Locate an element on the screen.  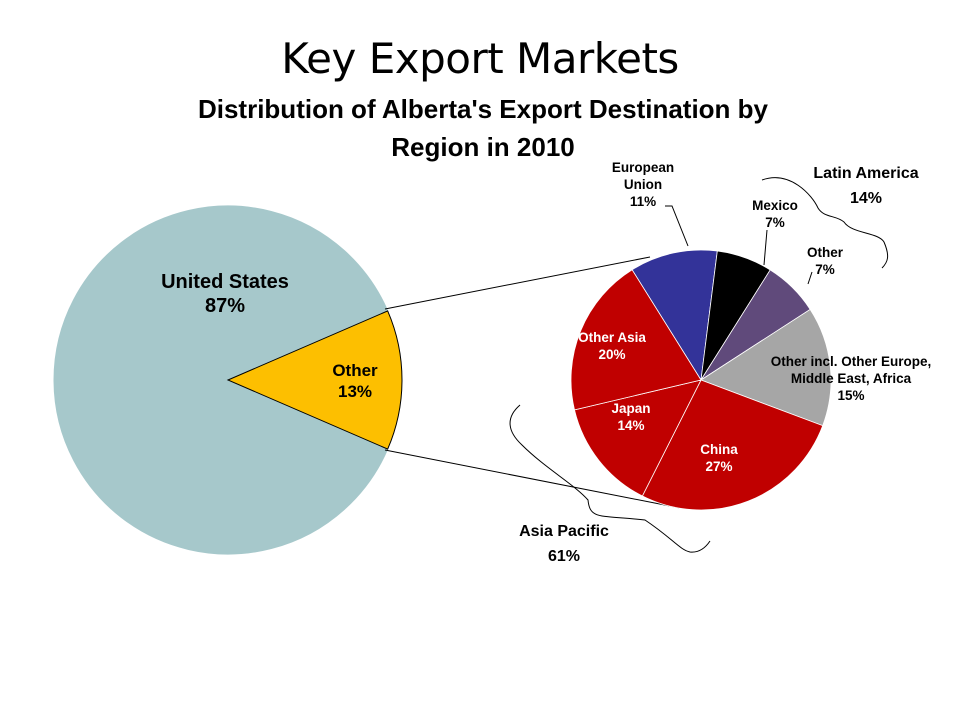
breakdown-label-other-incl-other-europe-middle-east-africa-line-2: Middle East, Africa is located at coordinates (851, 378).